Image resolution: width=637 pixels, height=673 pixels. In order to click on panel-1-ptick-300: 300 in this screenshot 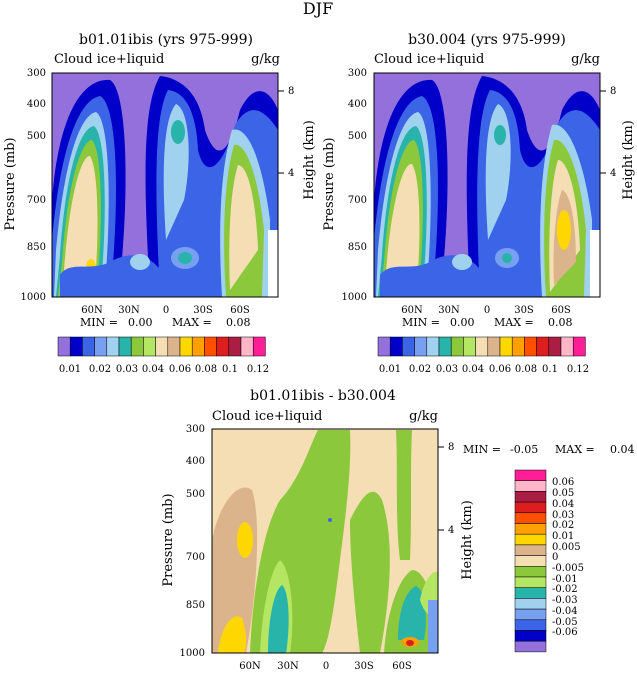, I will do `click(36, 73)`.